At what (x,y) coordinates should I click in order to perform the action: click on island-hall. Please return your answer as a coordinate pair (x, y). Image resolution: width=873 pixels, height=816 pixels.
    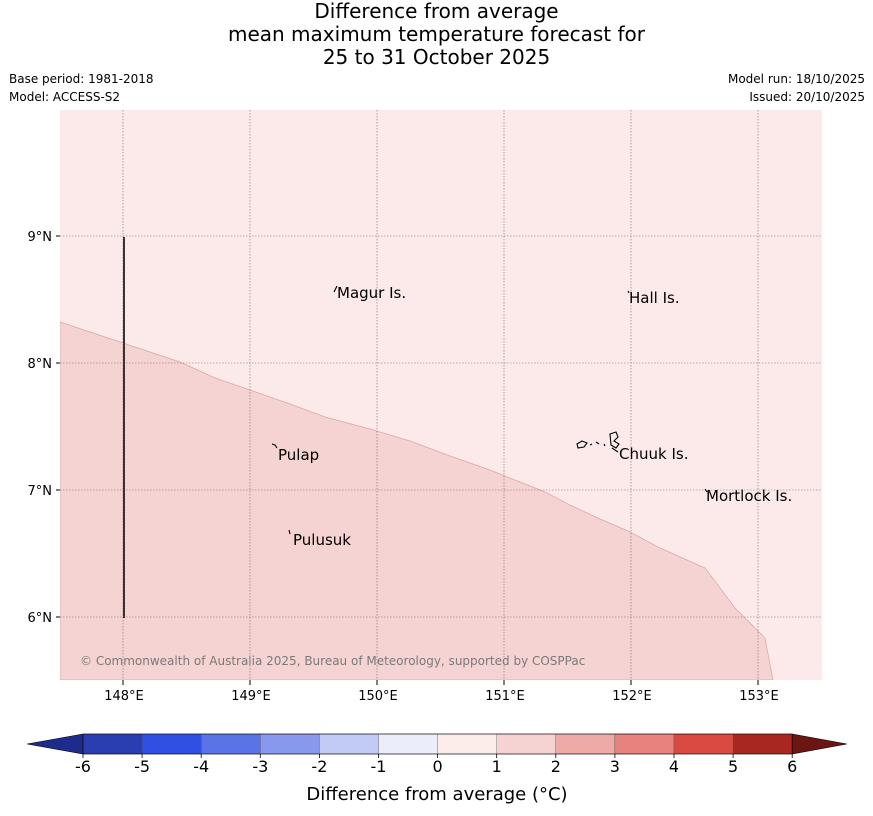
    Looking at the image, I should click on (628, 292).